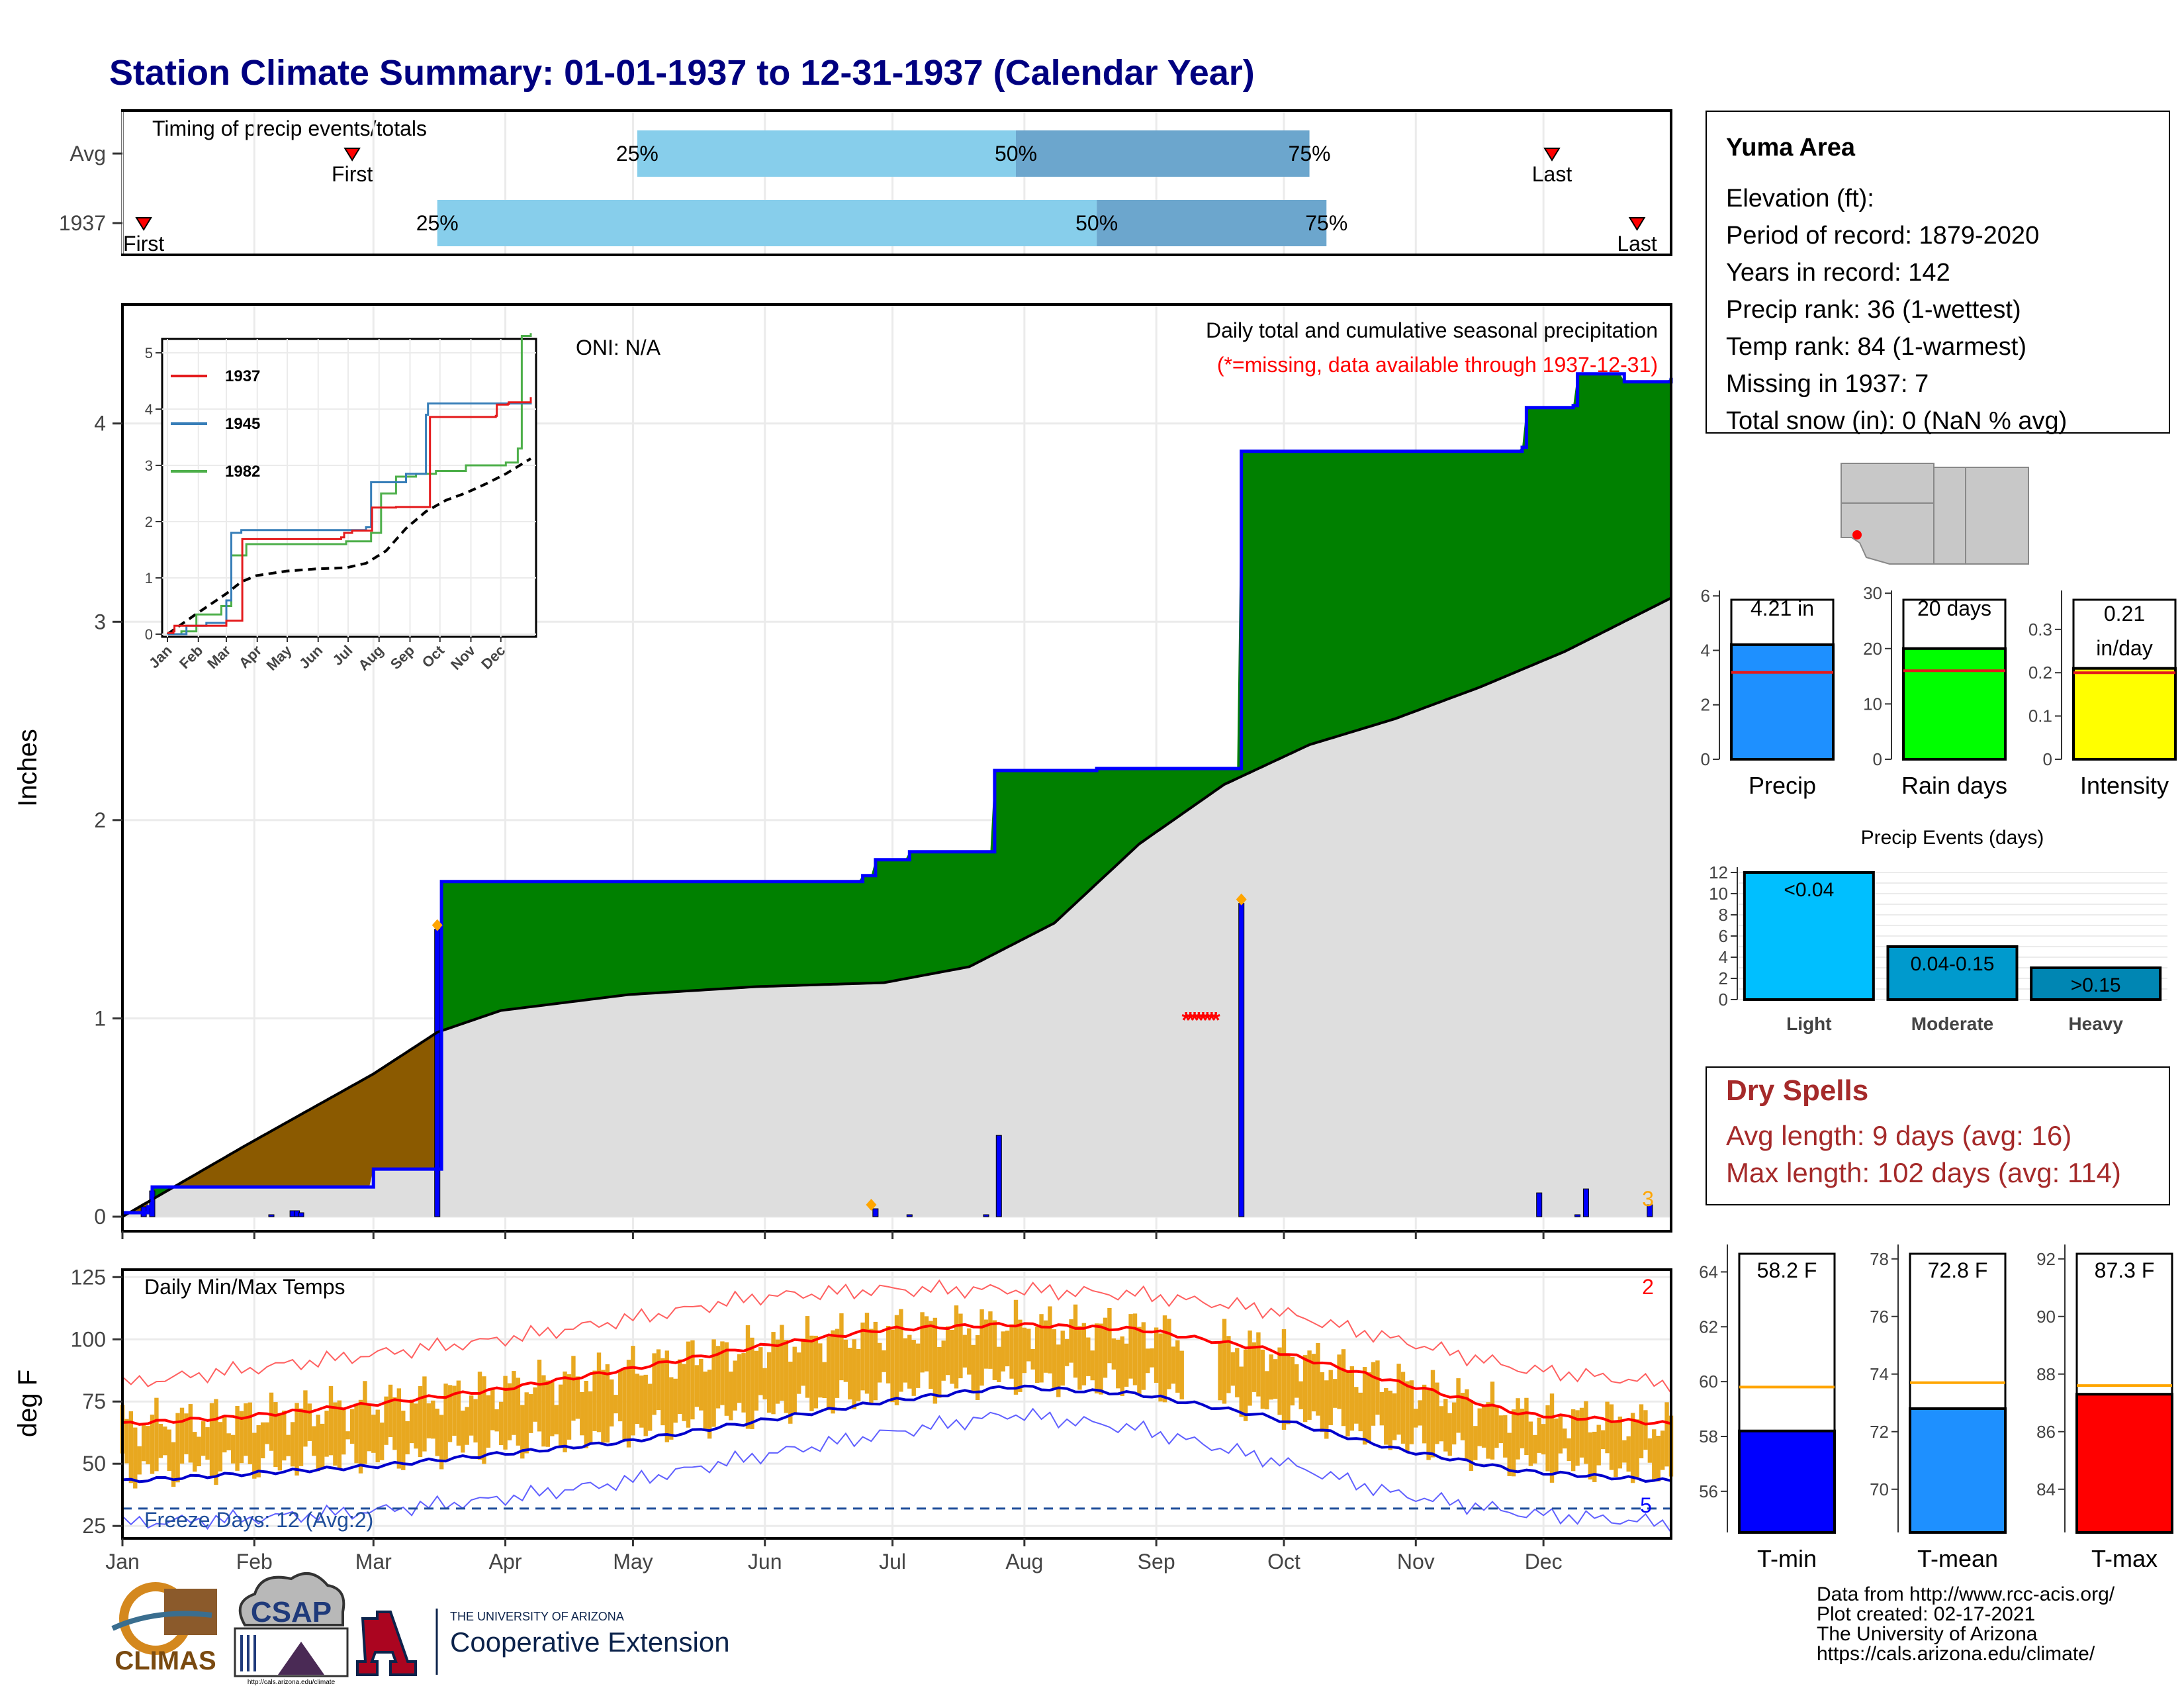 The image size is (2184, 1688). Describe the element at coordinates (1928, 1634) in the screenshot. I see `footer-line: The University of Arizona` at that location.